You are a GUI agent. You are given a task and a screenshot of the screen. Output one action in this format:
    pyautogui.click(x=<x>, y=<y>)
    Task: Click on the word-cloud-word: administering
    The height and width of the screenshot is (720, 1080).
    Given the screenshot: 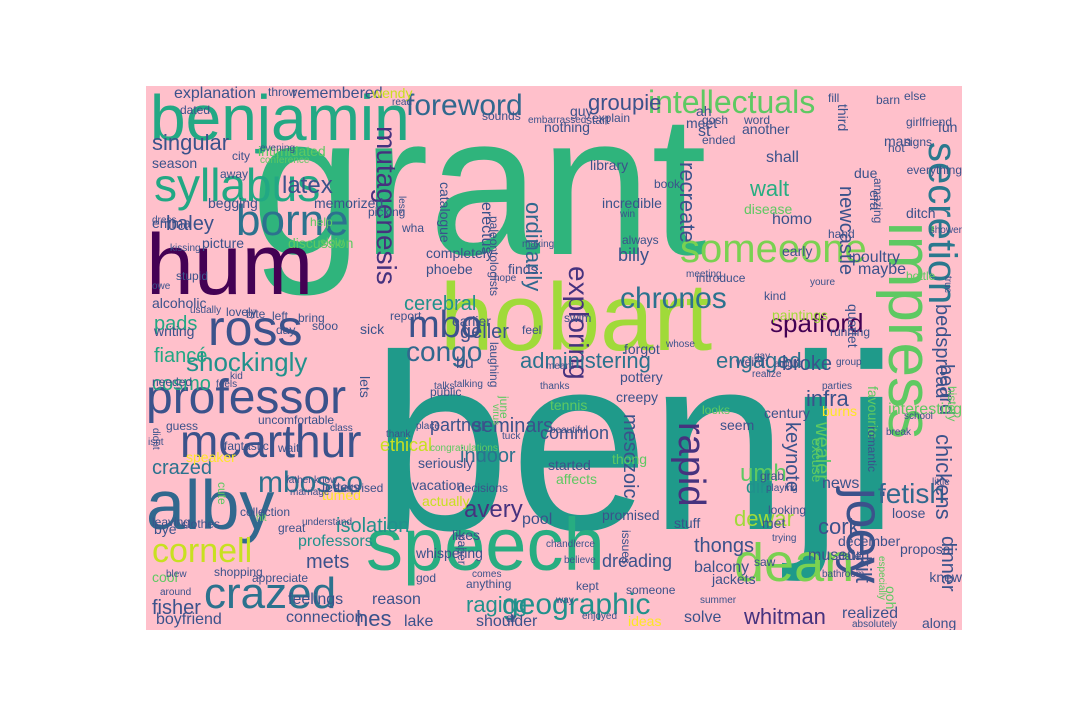 What is the action you would take?
    pyautogui.click(x=585, y=360)
    